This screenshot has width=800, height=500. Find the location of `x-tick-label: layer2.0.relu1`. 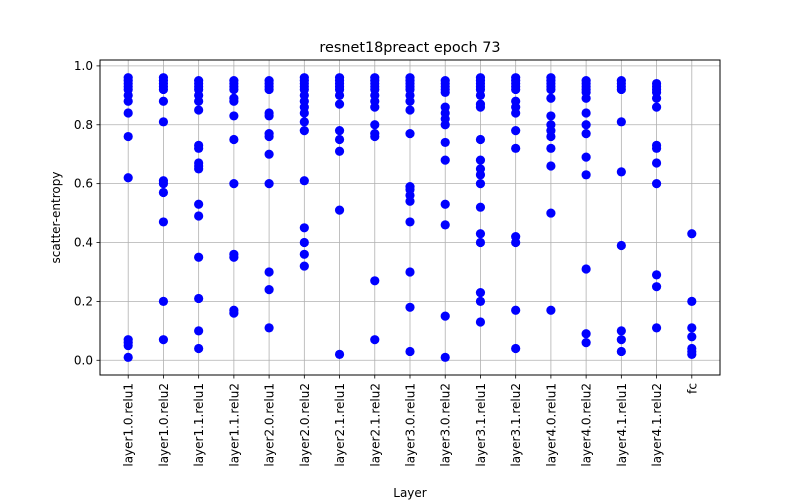

x-tick-label: layer2.0.relu1 is located at coordinates (270, 425).